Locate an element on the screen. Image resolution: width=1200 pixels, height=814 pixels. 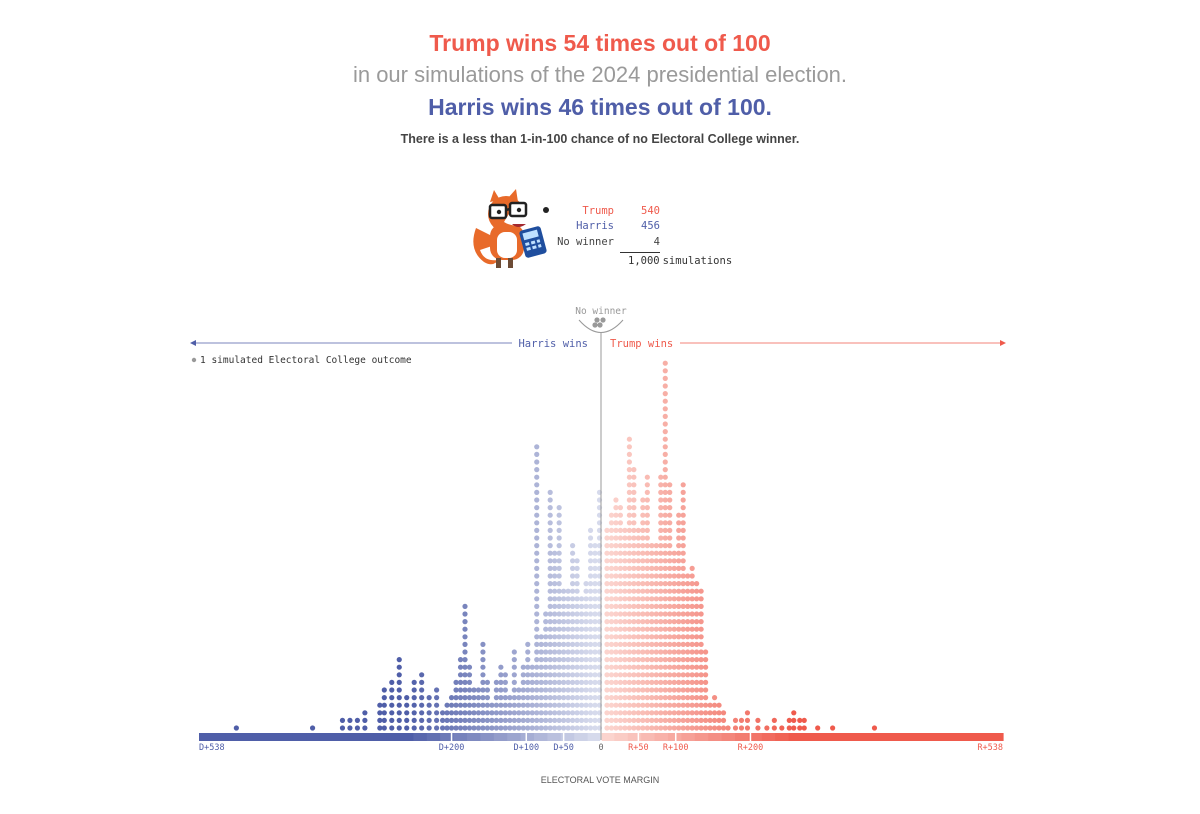
no-winner-dot is located at coordinates (603, 320).